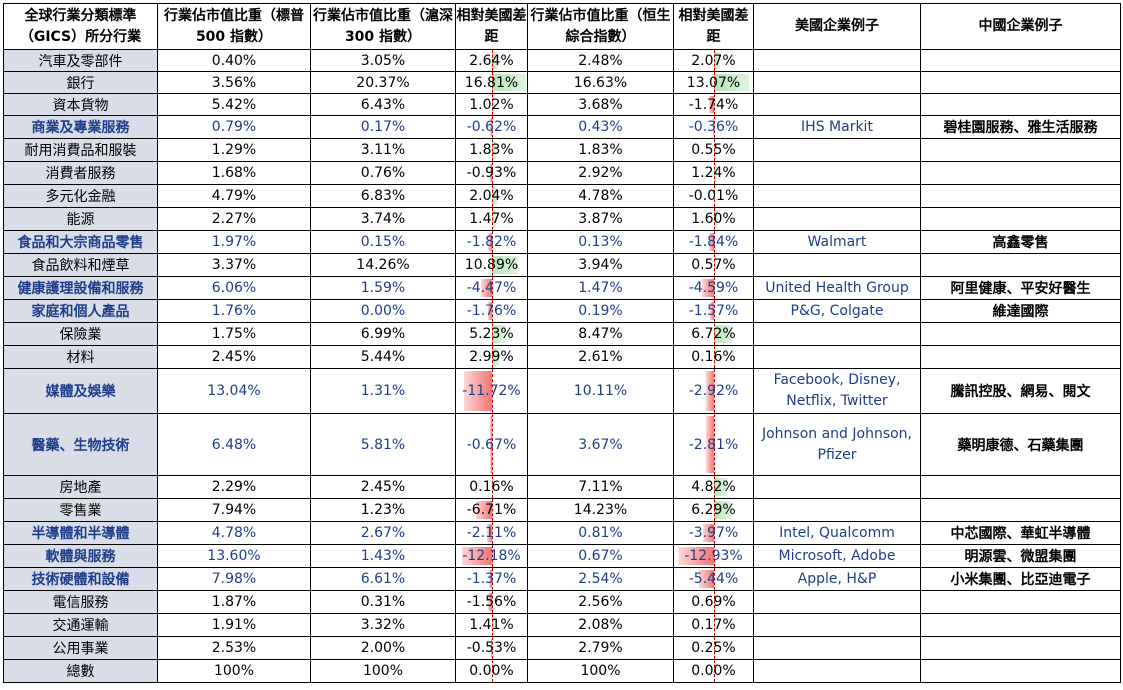 Image resolution: width=1123 pixels, height=690 pixels. Describe the element at coordinates (562, 173) in the screenshot. I see `table-row: 消費者服務 1.68% 0.76% -0.93% 2.92% 1.24%` at that location.